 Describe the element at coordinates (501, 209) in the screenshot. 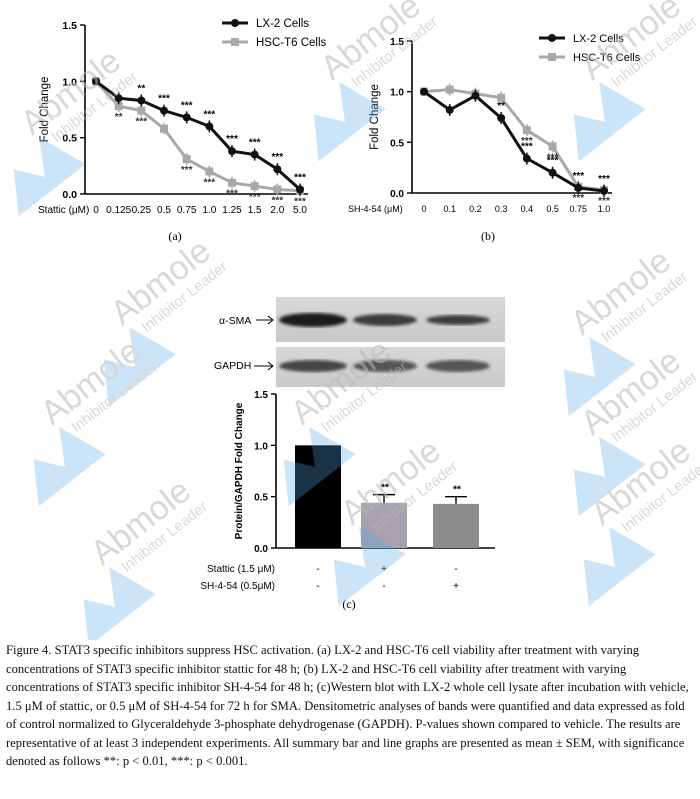

I see `x-tick-label: 0.3` at that location.